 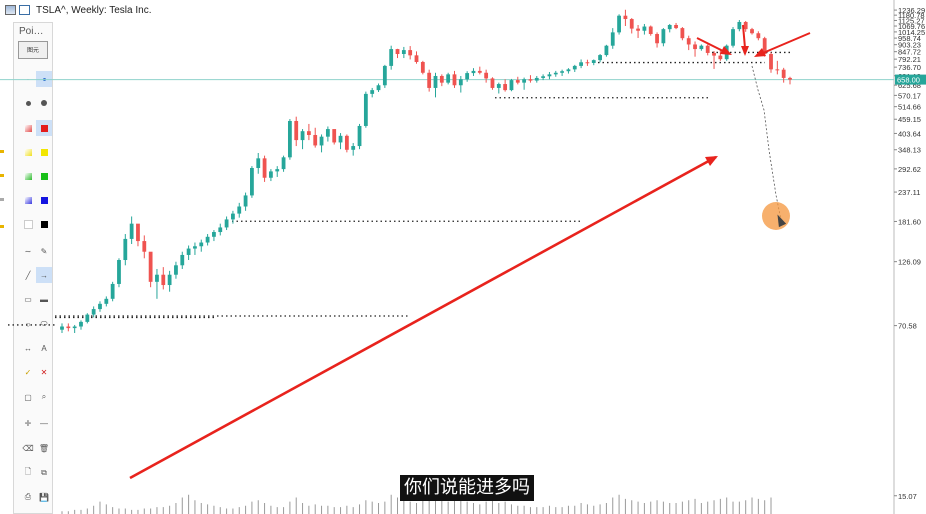 What do you see at coordinates (28, 176) in the screenshot?
I see `green-fill-icon` at bounding box center [28, 176].